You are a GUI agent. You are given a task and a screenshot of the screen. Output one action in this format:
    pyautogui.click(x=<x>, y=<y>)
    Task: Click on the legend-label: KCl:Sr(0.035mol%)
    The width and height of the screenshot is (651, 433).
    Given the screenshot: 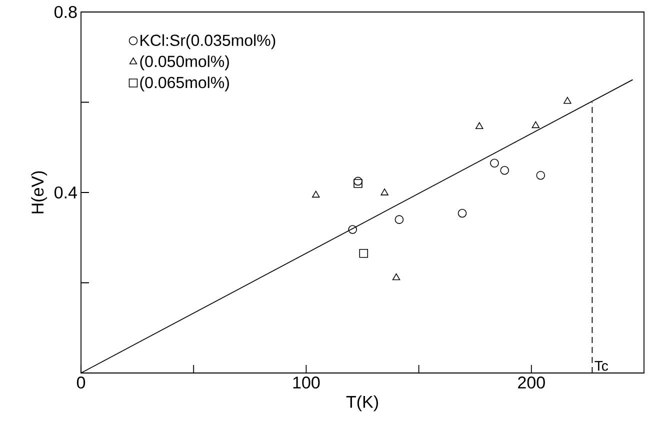 What is the action you would take?
    pyautogui.click(x=208, y=42)
    